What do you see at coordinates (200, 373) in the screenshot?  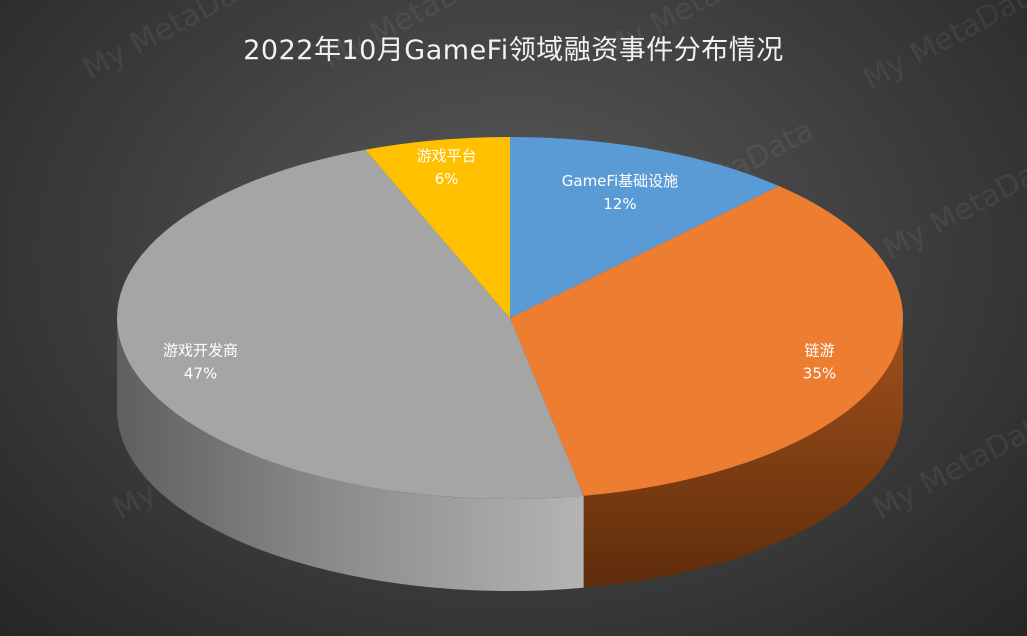 I see `slice-percent-label: 47%` at bounding box center [200, 373].